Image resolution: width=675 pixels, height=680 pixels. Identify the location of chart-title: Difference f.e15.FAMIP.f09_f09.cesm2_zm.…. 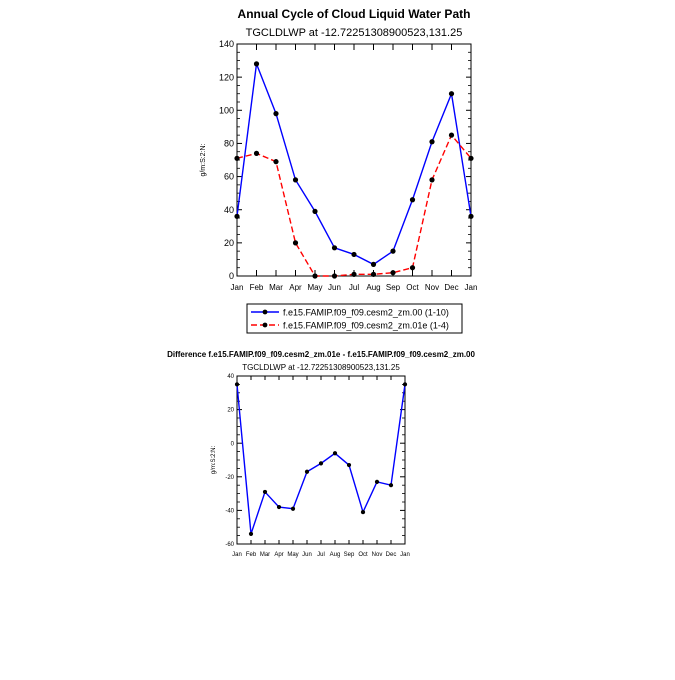
(321, 354).